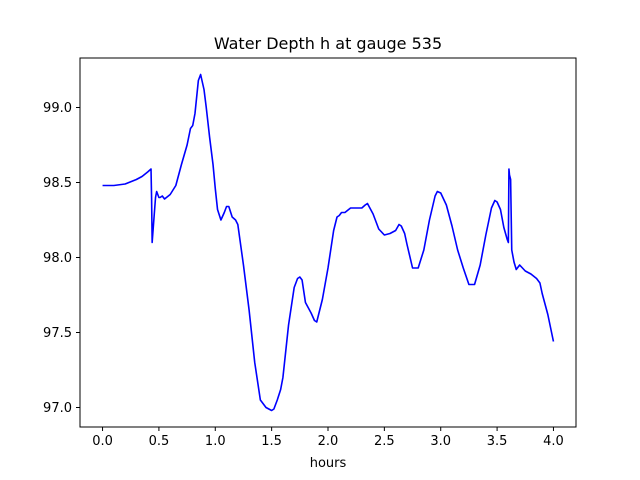  What do you see at coordinates (328, 441) in the screenshot?
I see `x-tick-label: 2.0` at bounding box center [328, 441].